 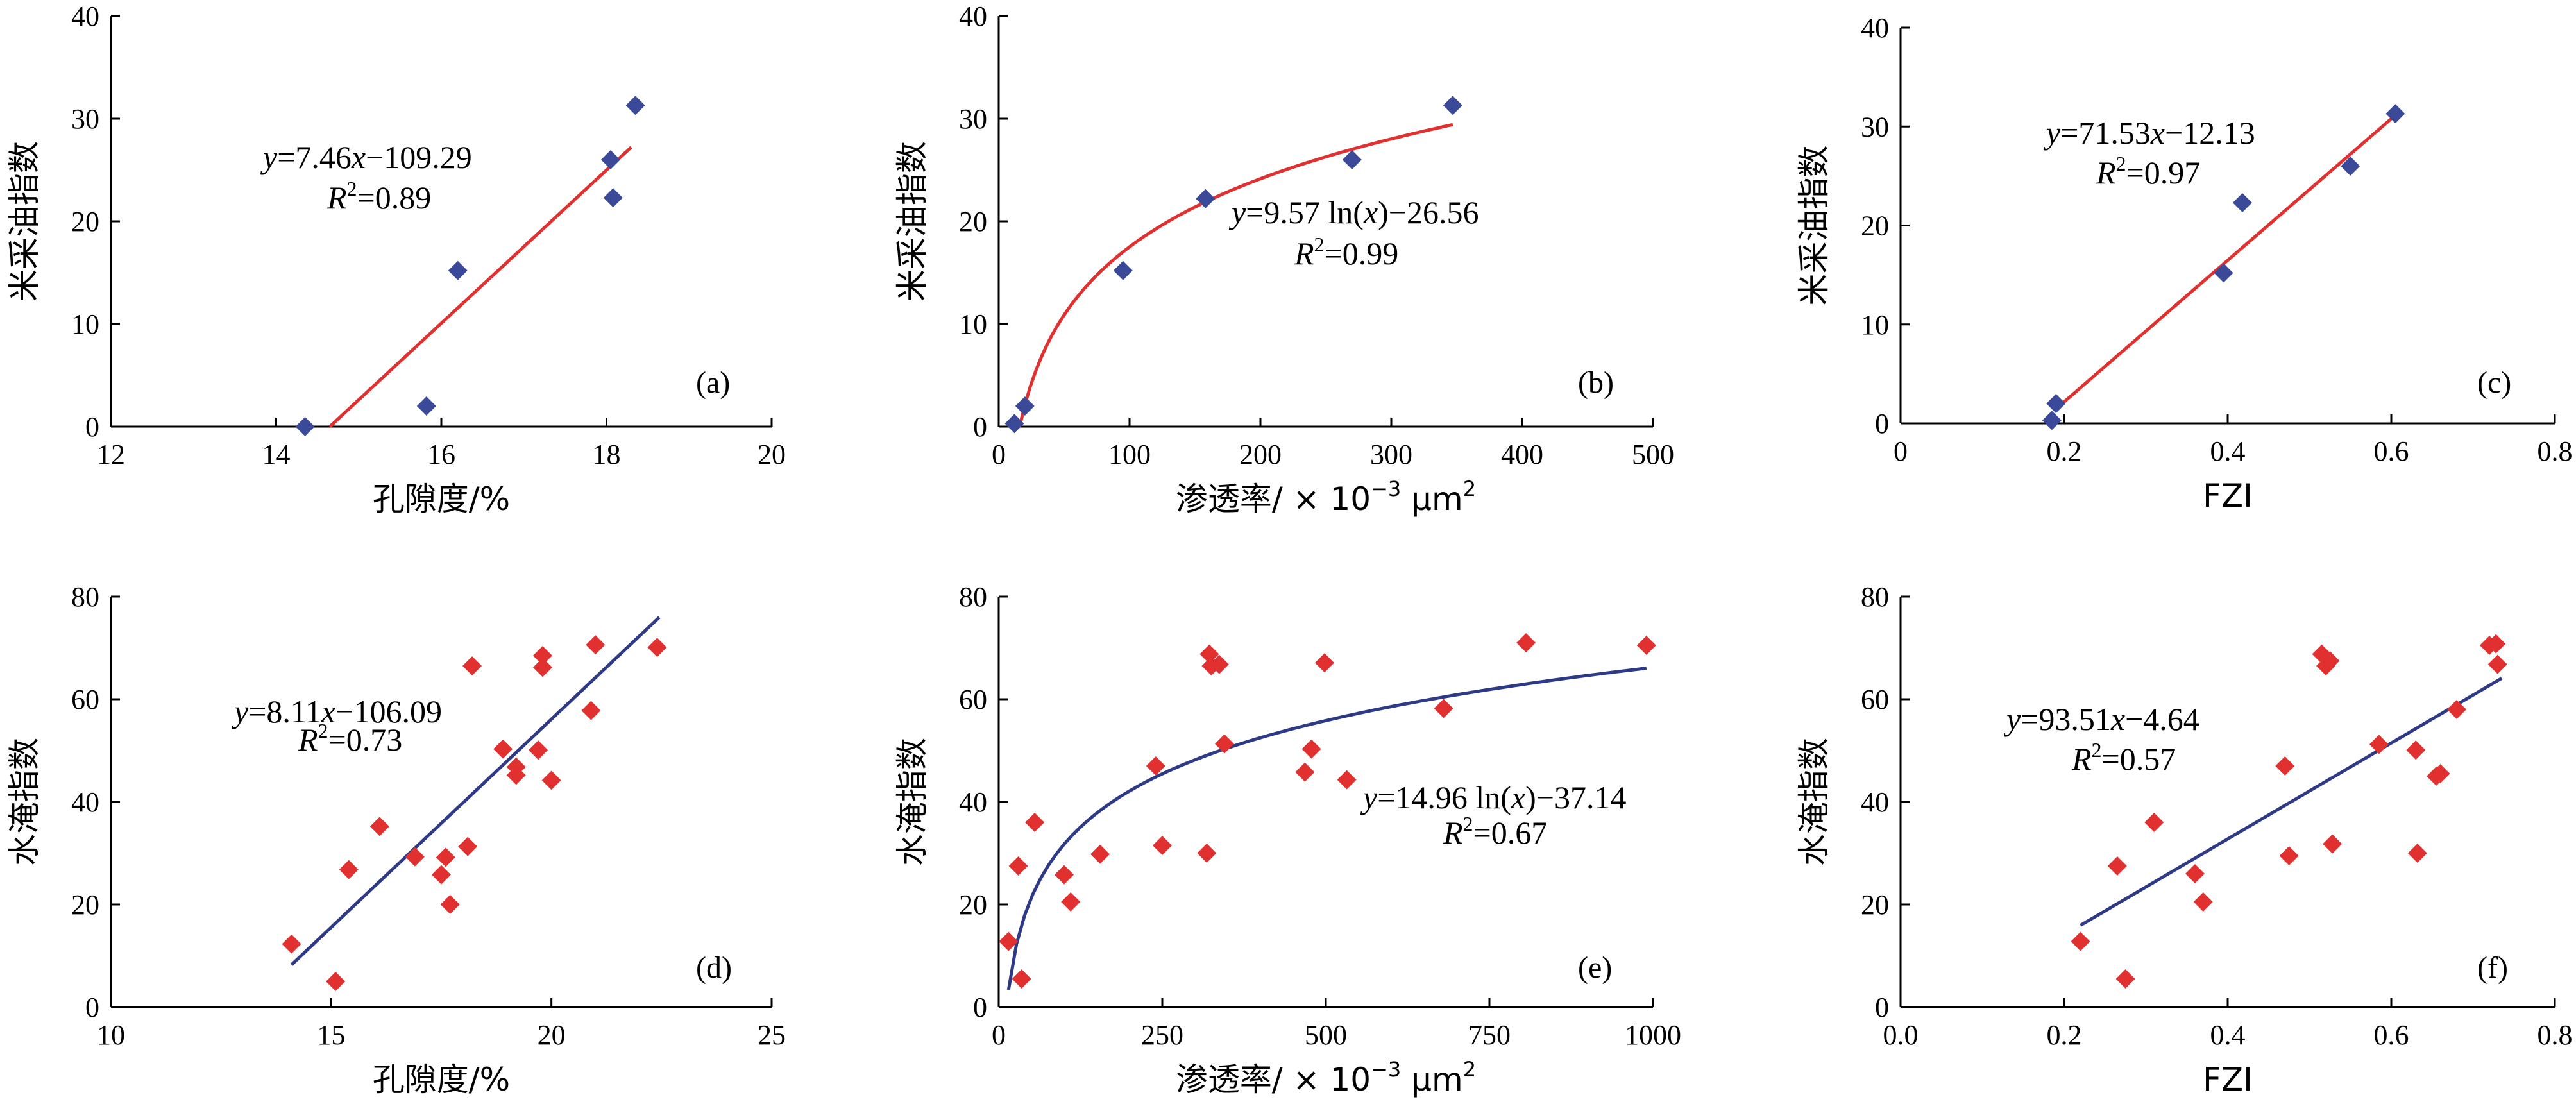 What do you see at coordinates (772, 1035) in the screenshot?
I see `x-tick-label: 25` at bounding box center [772, 1035].